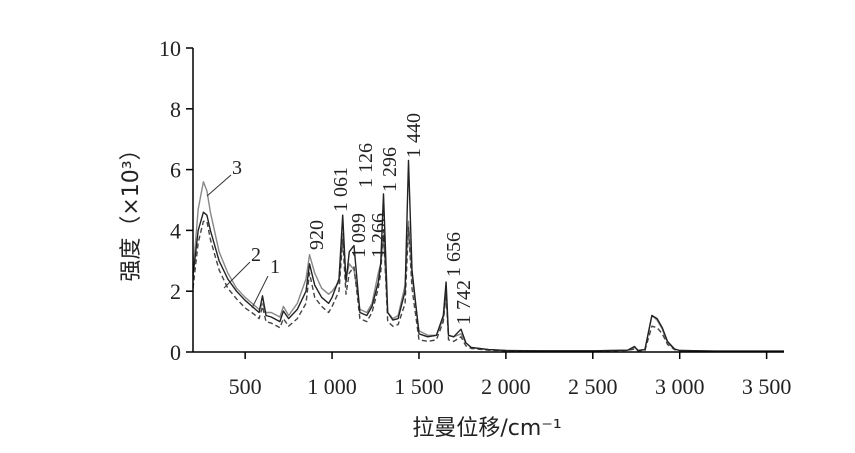  Describe the element at coordinates (390, 169) in the screenshot. I see `peak-label-1296: 1 296` at that location.